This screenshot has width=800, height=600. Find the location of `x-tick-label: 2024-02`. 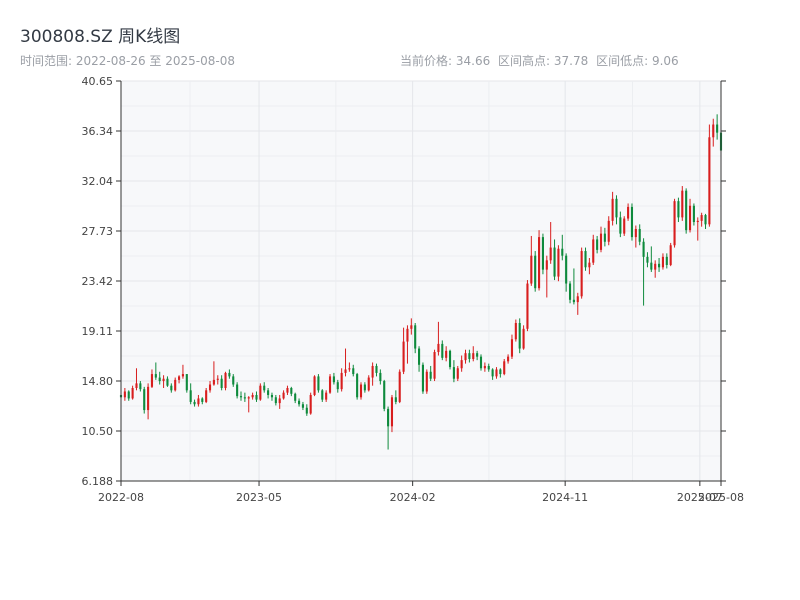

x-tick-label: 2024-02 is located at coordinates (413, 497).